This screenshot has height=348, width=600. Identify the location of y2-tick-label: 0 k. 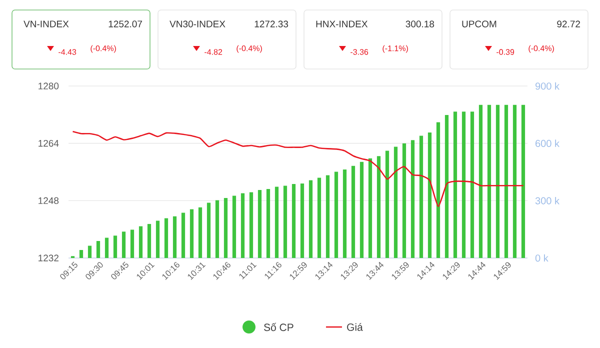
(541, 258).